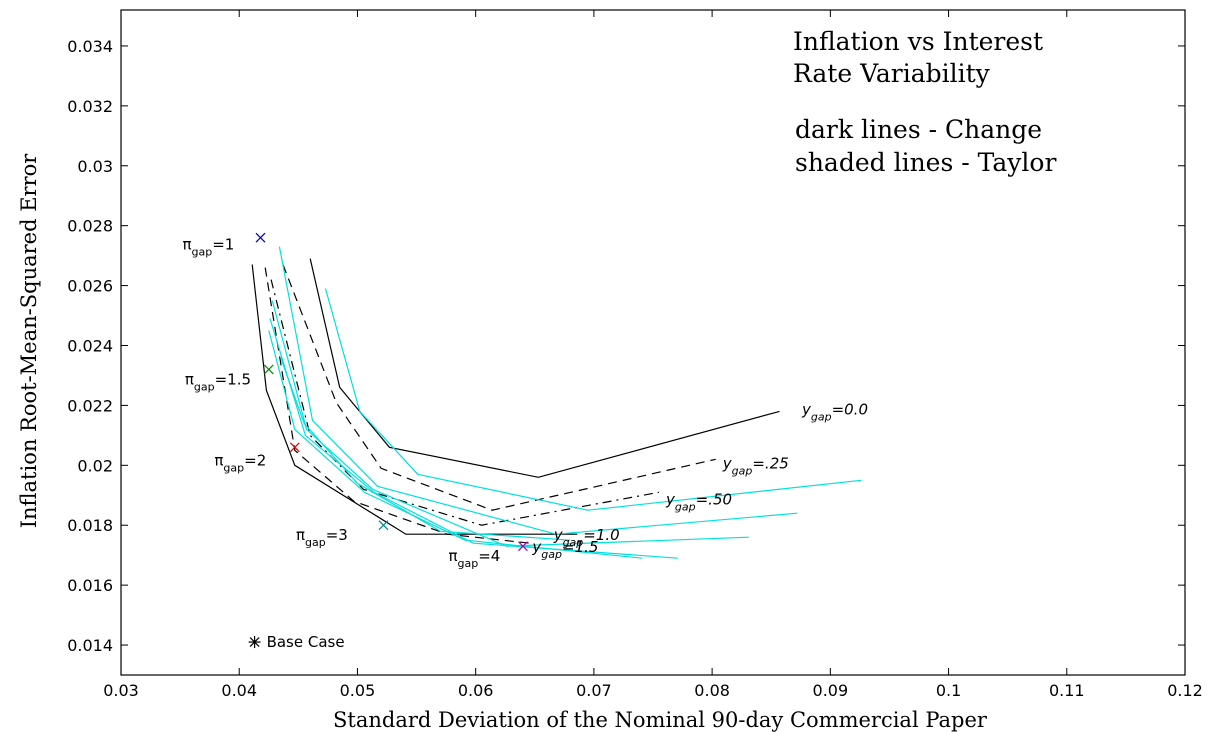 This screenshot has height=732, width=1228. I want to click on note-title-line2: Rate Variability, so click(892, 73).